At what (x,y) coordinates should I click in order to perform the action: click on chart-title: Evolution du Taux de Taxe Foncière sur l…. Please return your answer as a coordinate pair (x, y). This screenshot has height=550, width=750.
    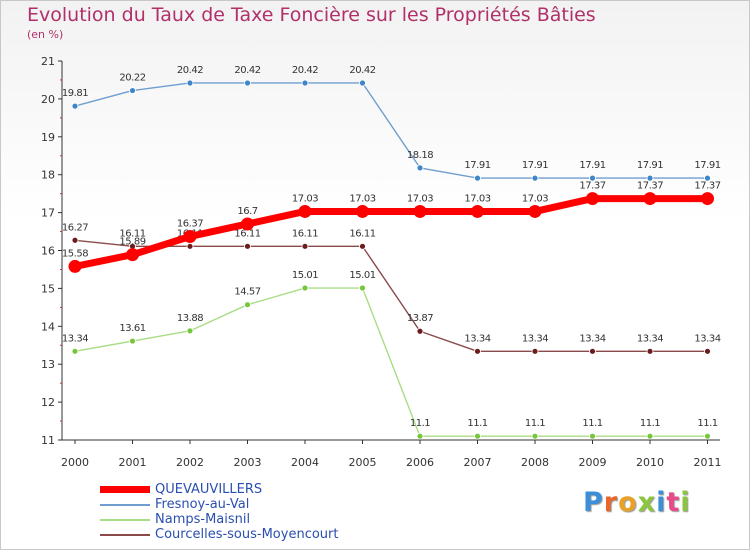
    Looking at the image, I should click on (311, 15).